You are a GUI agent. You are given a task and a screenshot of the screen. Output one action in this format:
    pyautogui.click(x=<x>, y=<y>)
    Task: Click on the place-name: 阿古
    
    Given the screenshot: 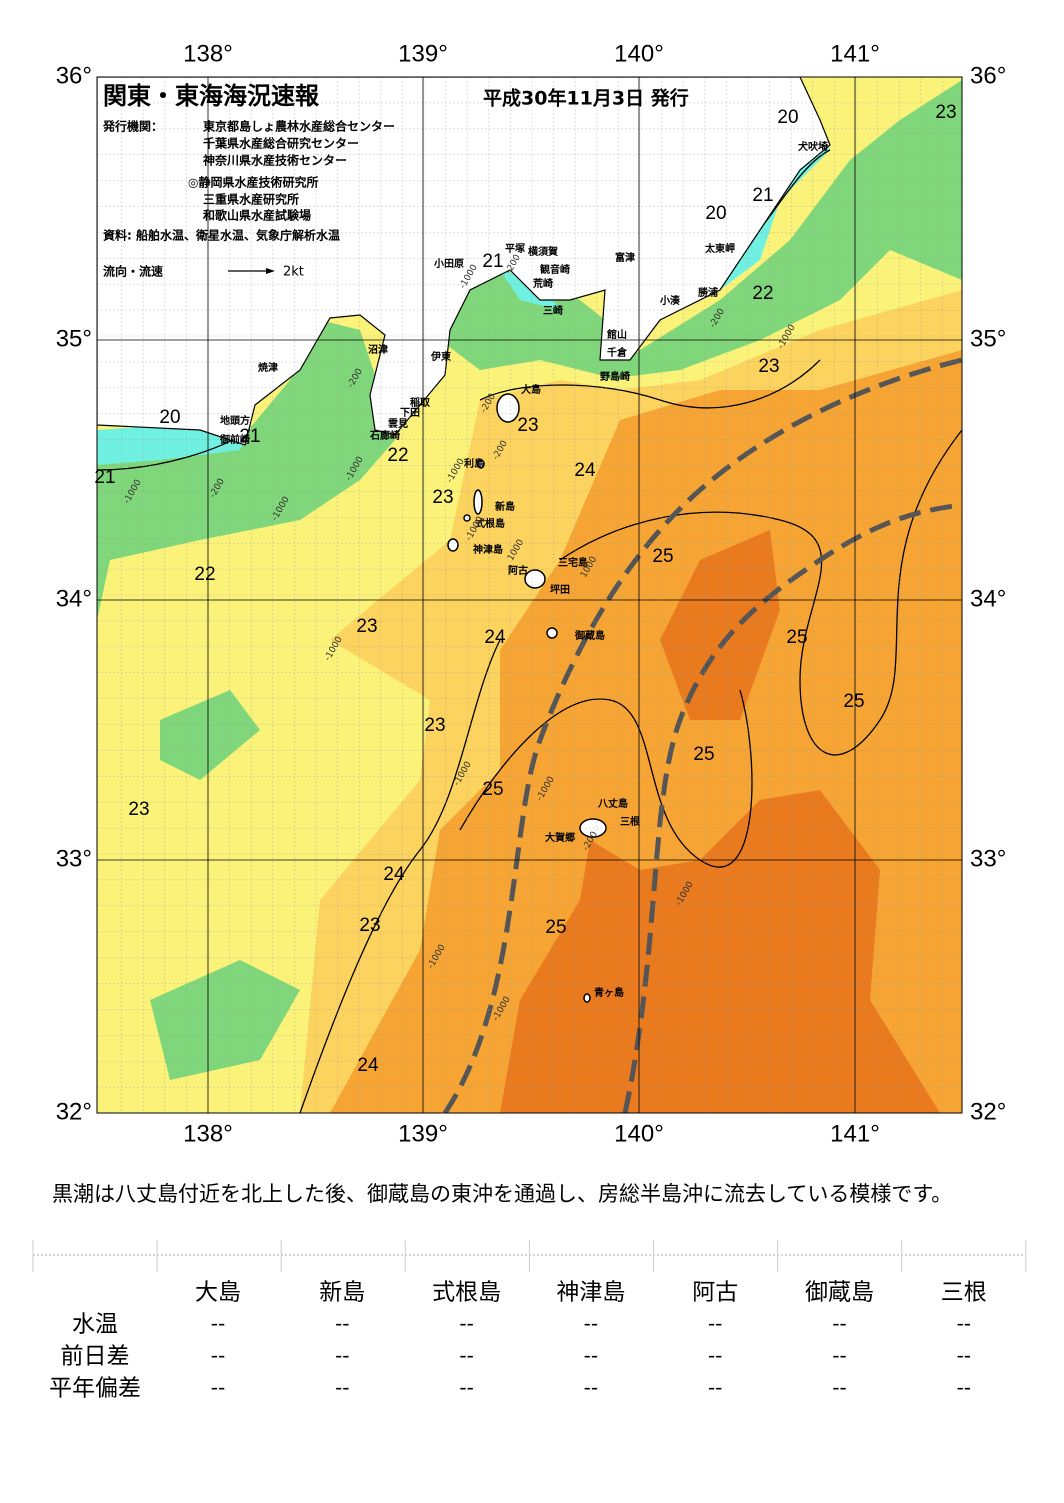 What is the action you would take?
    pyautogui.click(x=518, y=570)
    